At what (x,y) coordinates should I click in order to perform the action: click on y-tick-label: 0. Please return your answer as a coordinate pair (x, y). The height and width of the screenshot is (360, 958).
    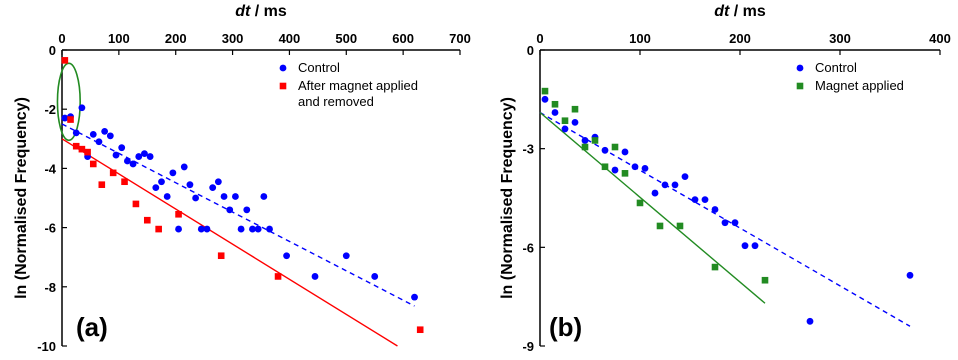
    Looking at the image, I should click on (530, 50).